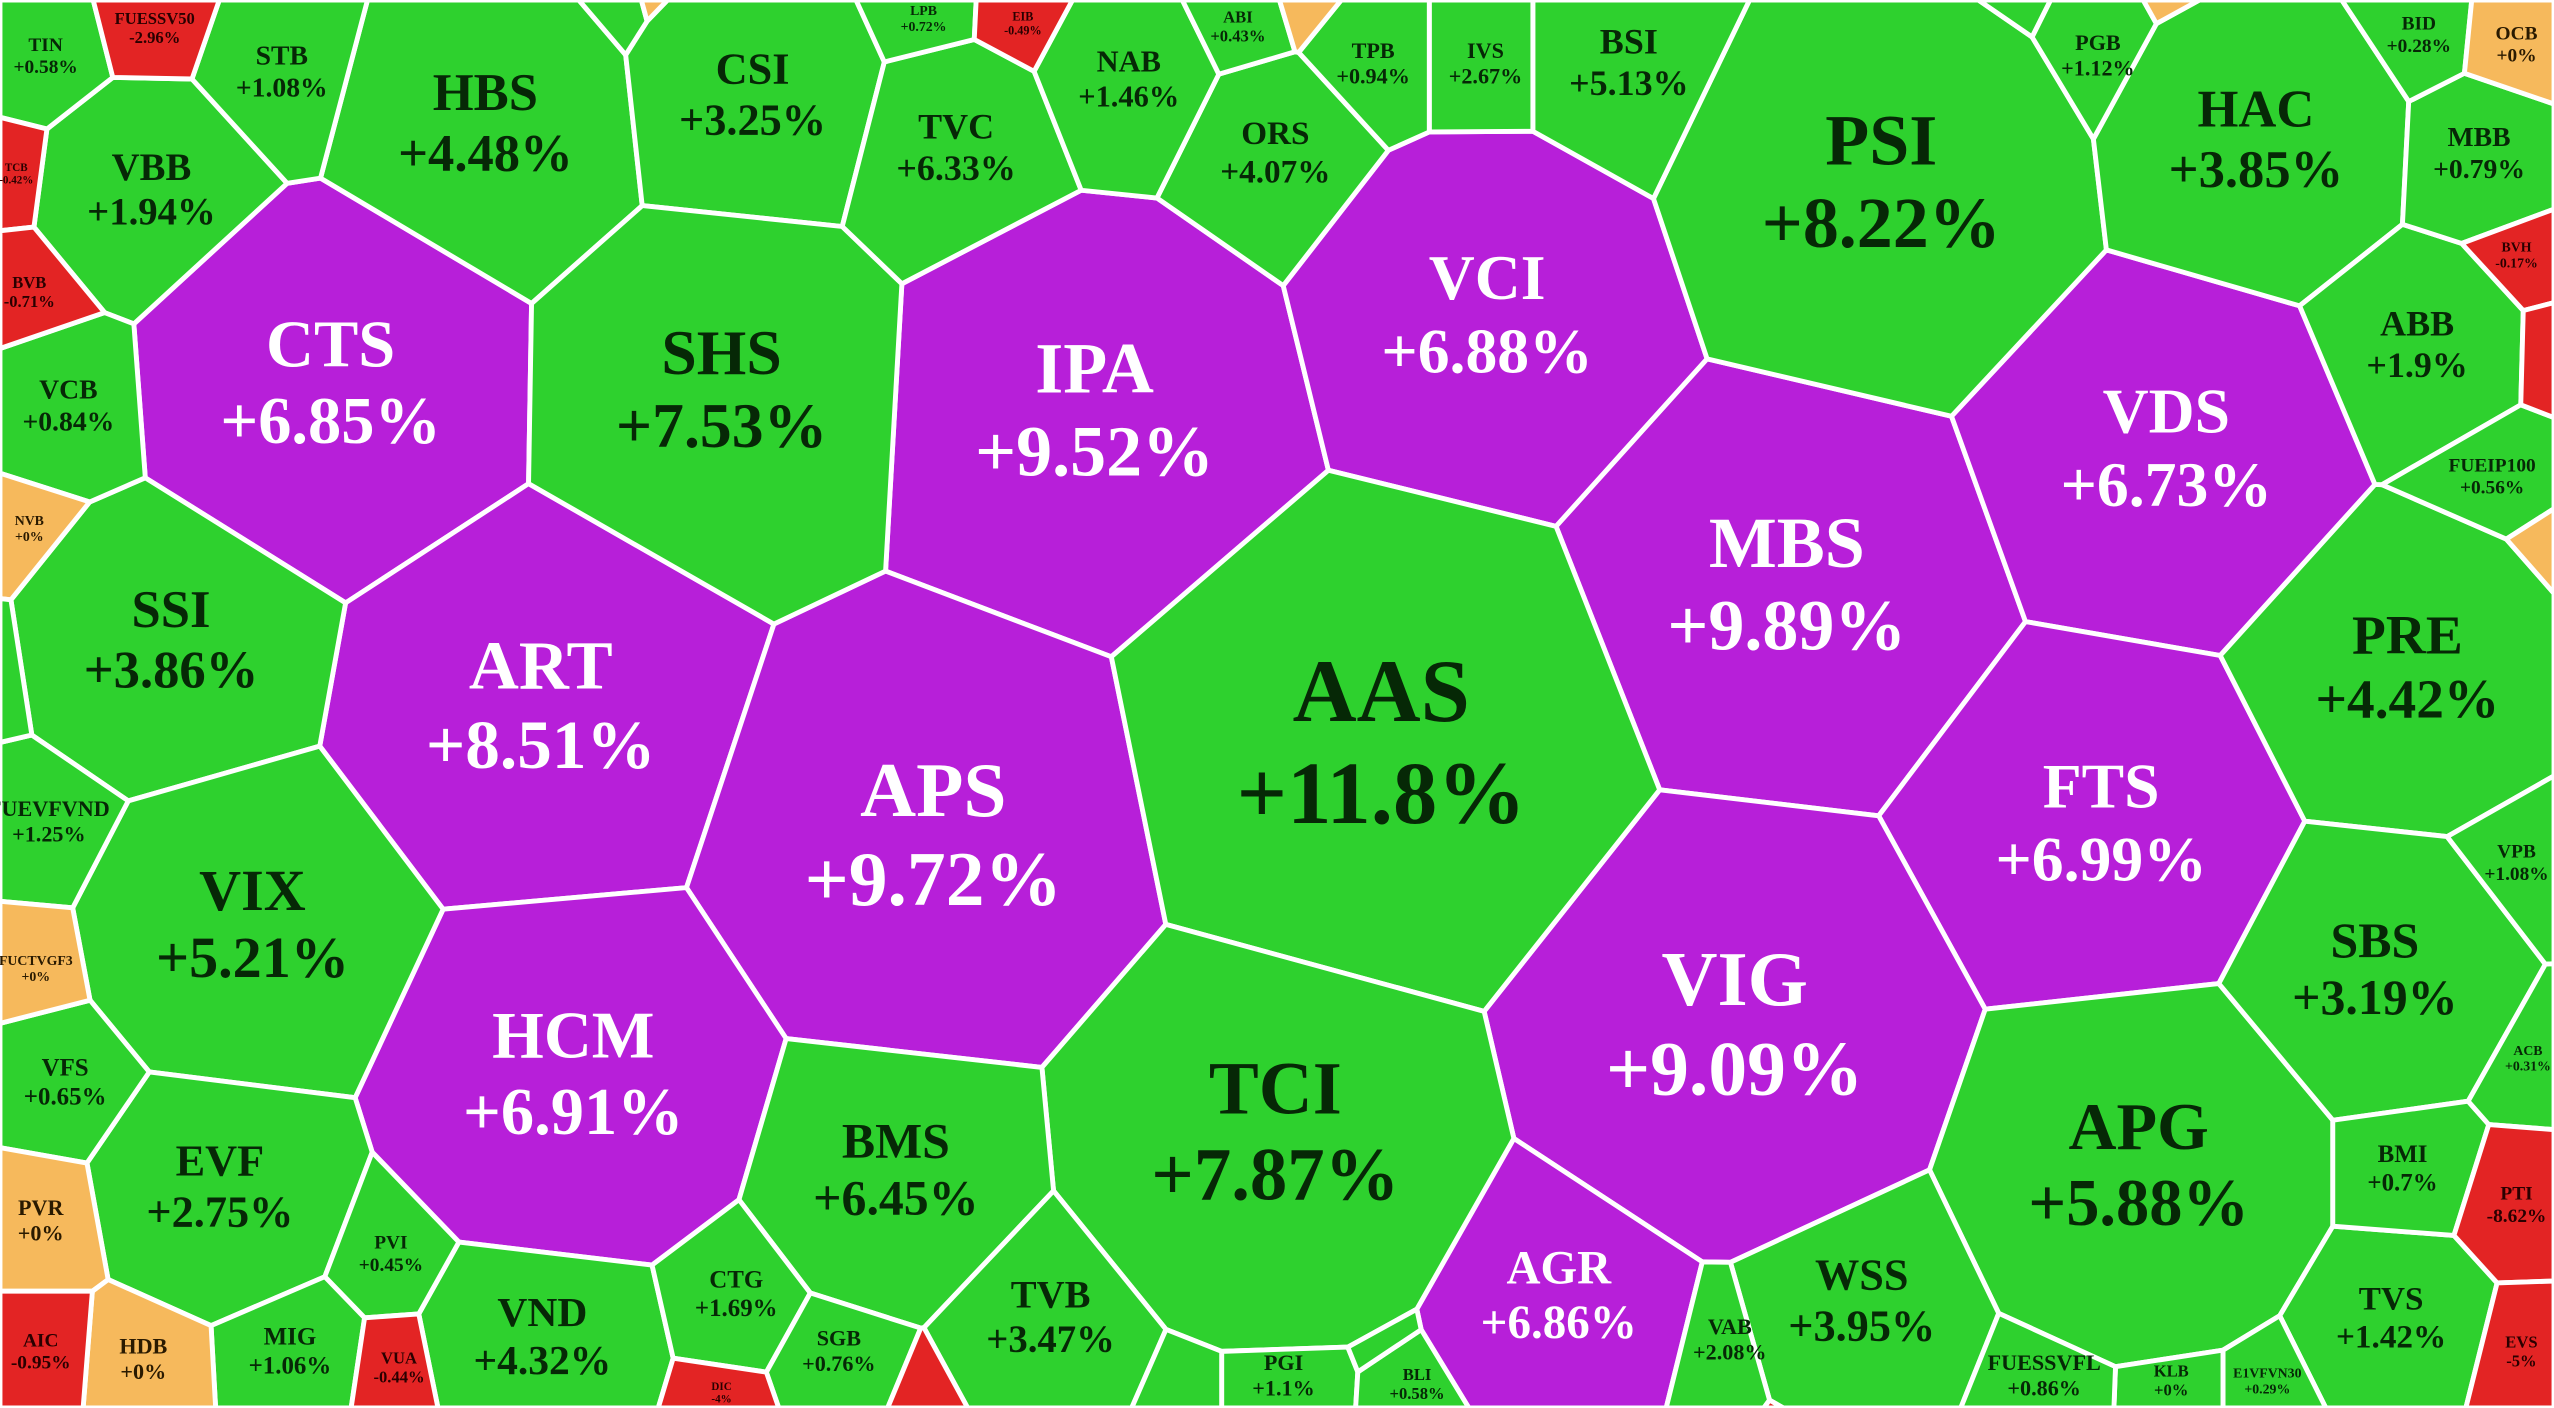 This screenshot has height=1408, width=2554. What do you see at coordinates (330, 421) in the screenshot?
I see `change: +6.85%` at bounding box center [330, 421].